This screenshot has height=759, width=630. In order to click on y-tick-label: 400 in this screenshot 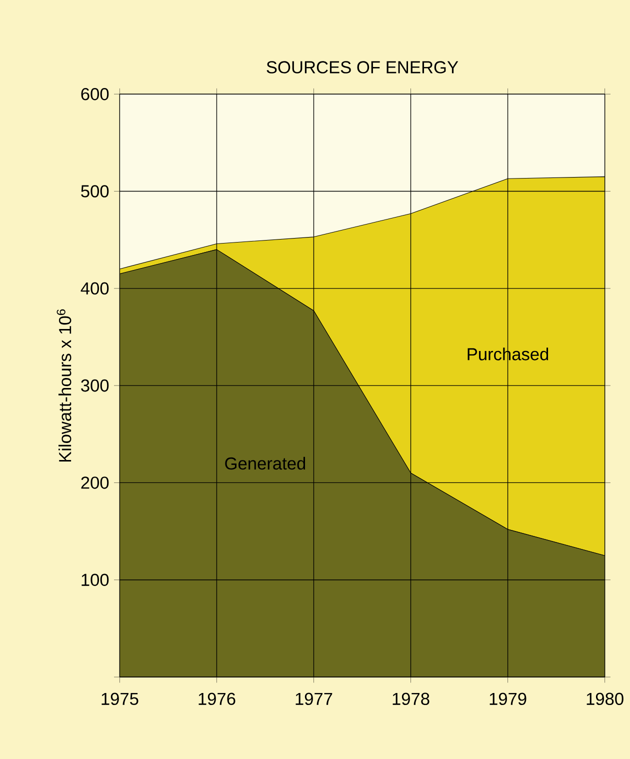, I will do `click(94, 288)`.